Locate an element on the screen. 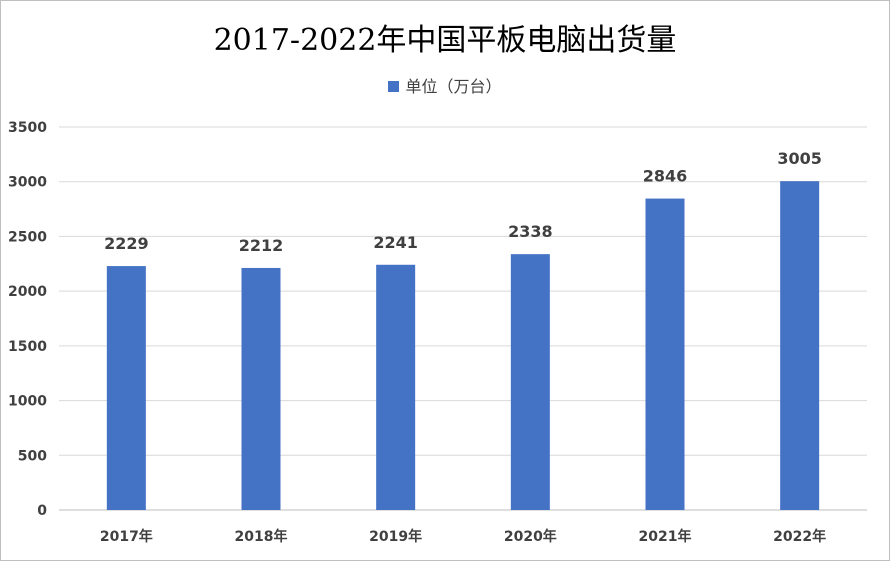 The width and height of the screenshot is (890, 561). data-label: 2229 is located at coordinates (126, 243).